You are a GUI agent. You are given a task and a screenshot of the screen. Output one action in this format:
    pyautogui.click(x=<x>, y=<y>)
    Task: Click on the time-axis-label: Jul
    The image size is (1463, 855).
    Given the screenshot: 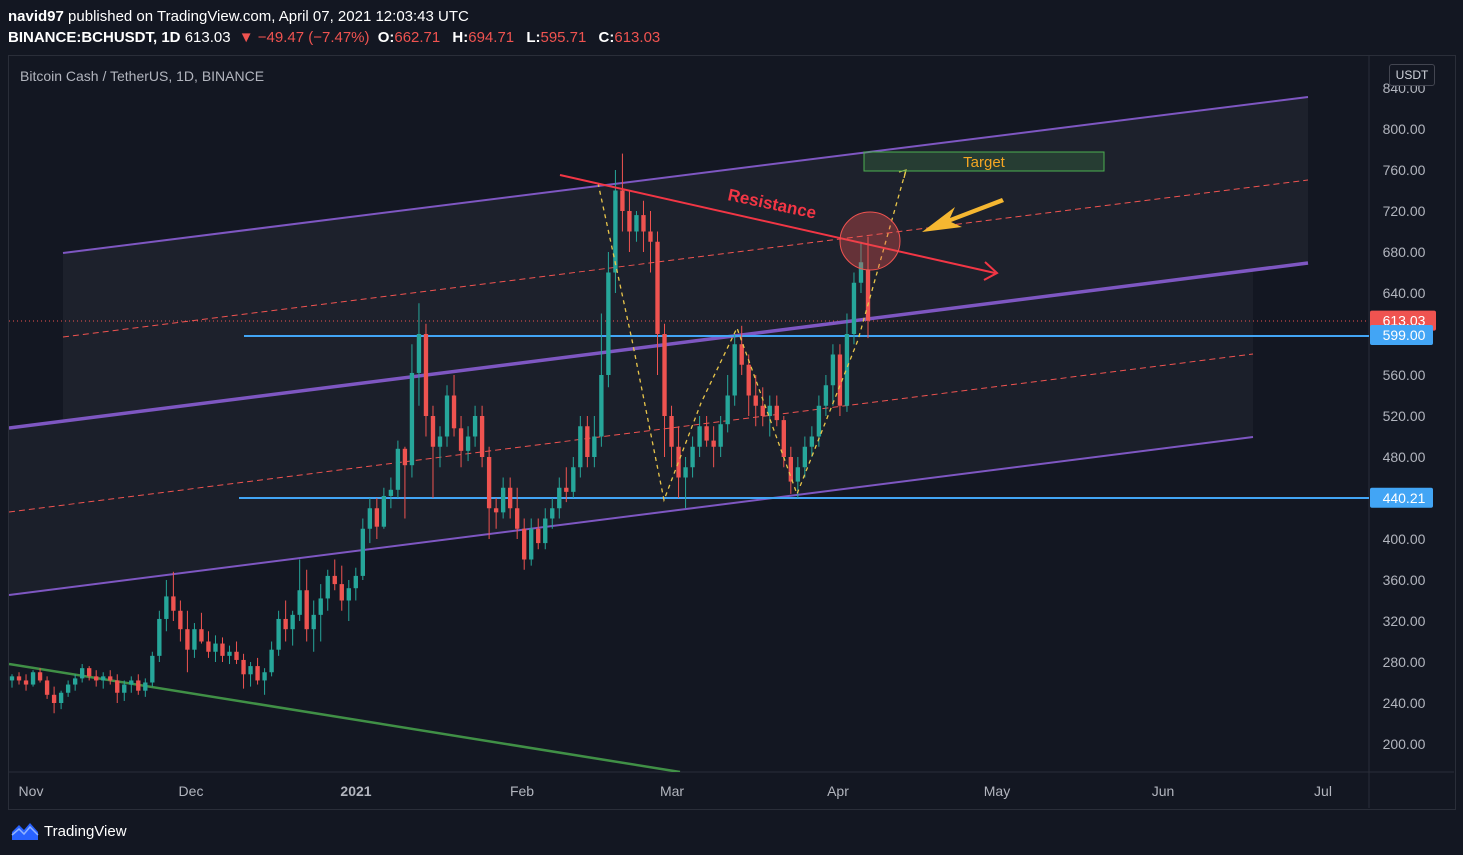 What is the action you would take?
    pyautogui.click(x=1323, y=791)
    